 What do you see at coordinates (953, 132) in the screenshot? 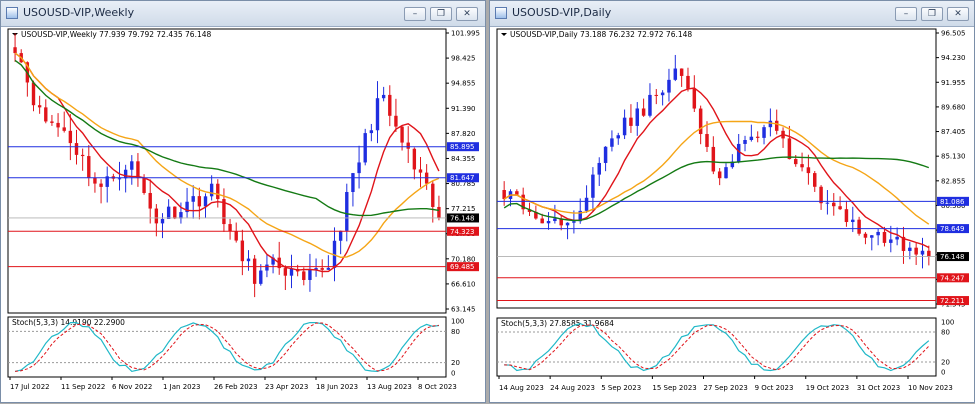
I see `price-tick-label: 87.405` at bounding box center [953, 132].